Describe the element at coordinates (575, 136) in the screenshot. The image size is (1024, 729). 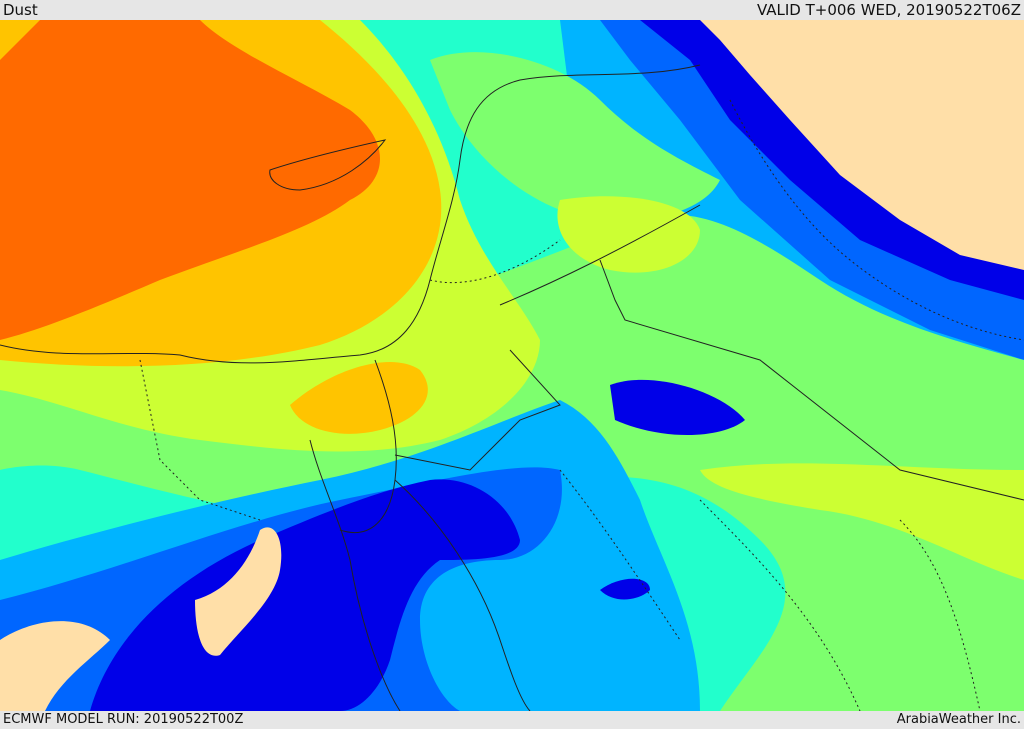
I see `dust-level-5-region-north` at that location.